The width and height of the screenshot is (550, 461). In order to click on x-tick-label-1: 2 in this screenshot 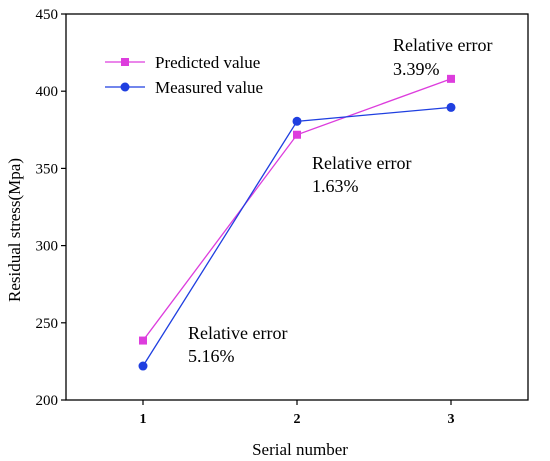, I will do `click(297, 419)`.